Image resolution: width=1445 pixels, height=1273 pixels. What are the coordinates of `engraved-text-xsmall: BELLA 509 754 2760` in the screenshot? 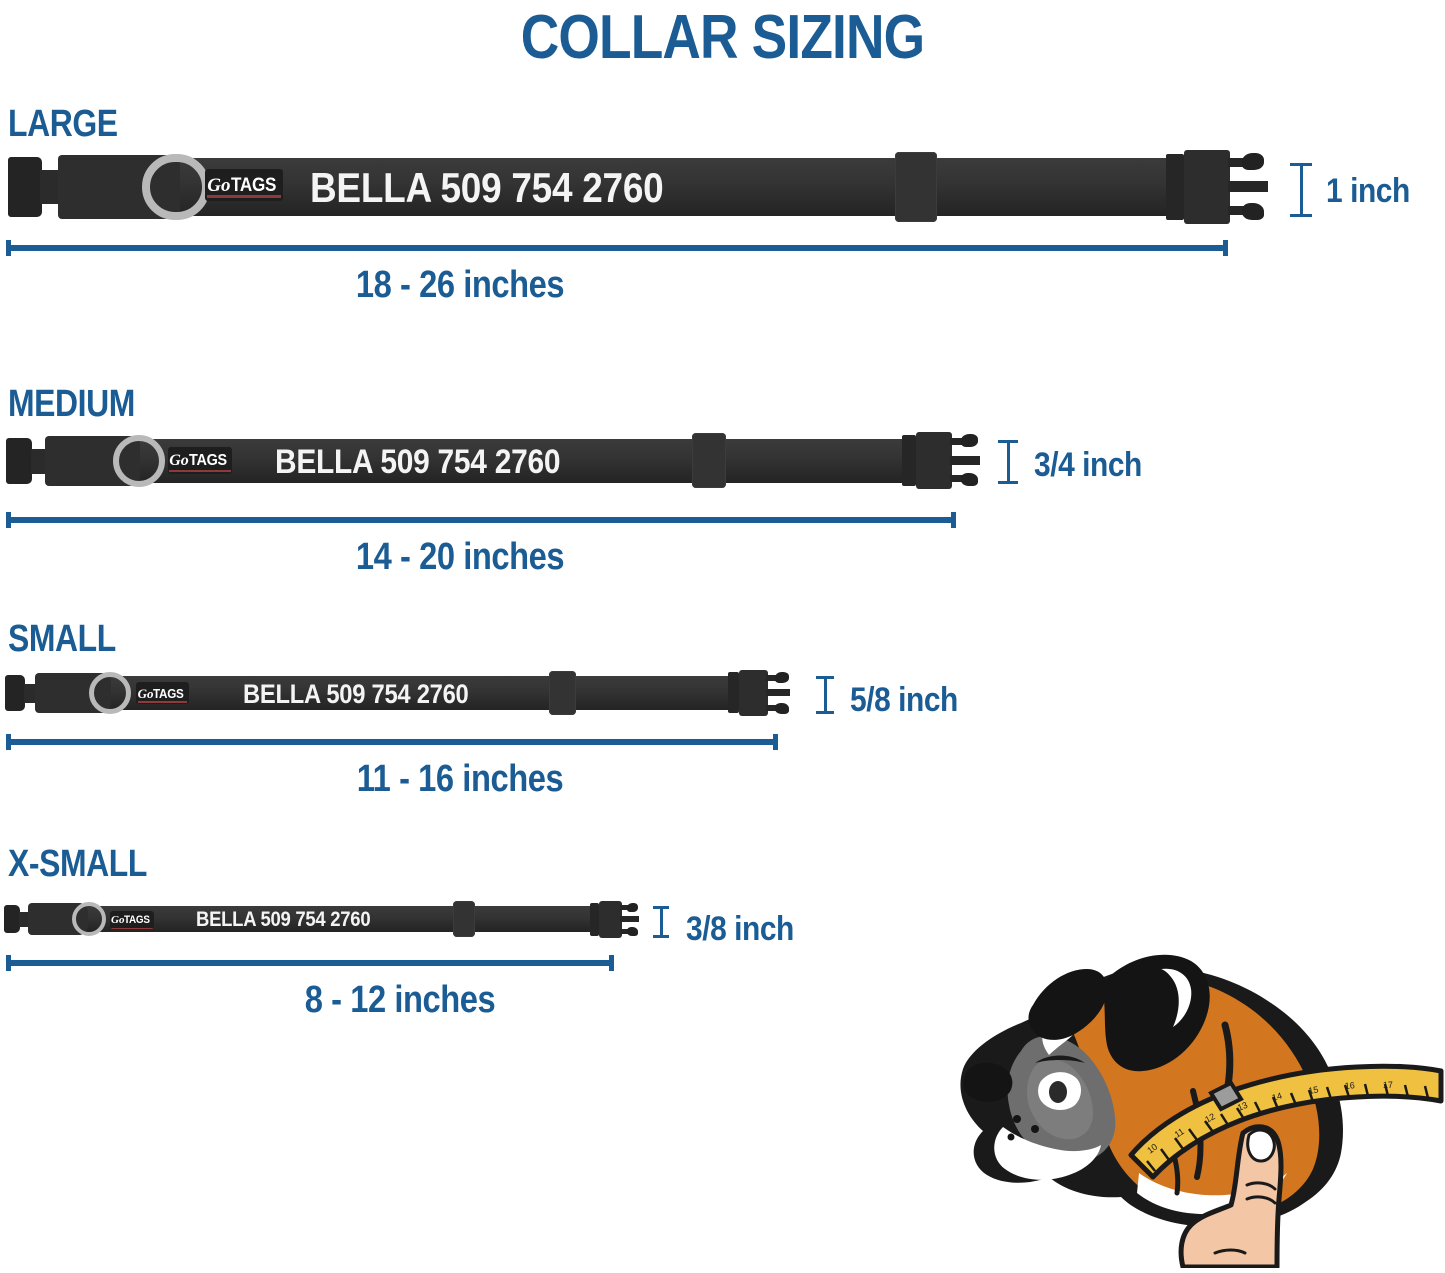 It's located at (283, 919).